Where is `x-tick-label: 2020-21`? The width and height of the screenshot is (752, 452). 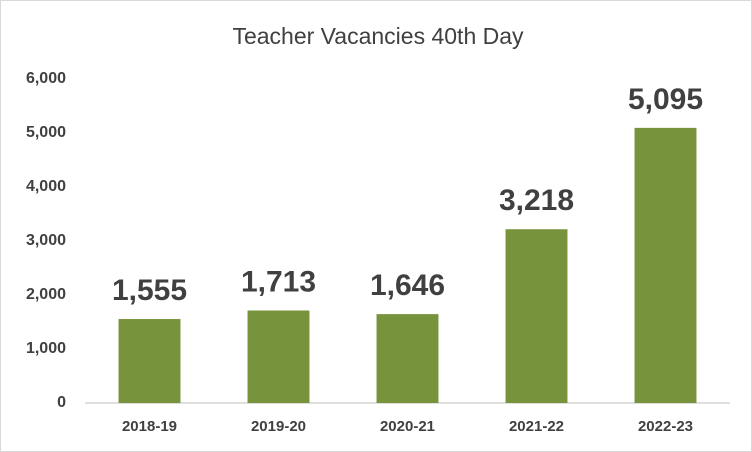 x-tick-label: 2020-21 is located at coordinates (407, 426).